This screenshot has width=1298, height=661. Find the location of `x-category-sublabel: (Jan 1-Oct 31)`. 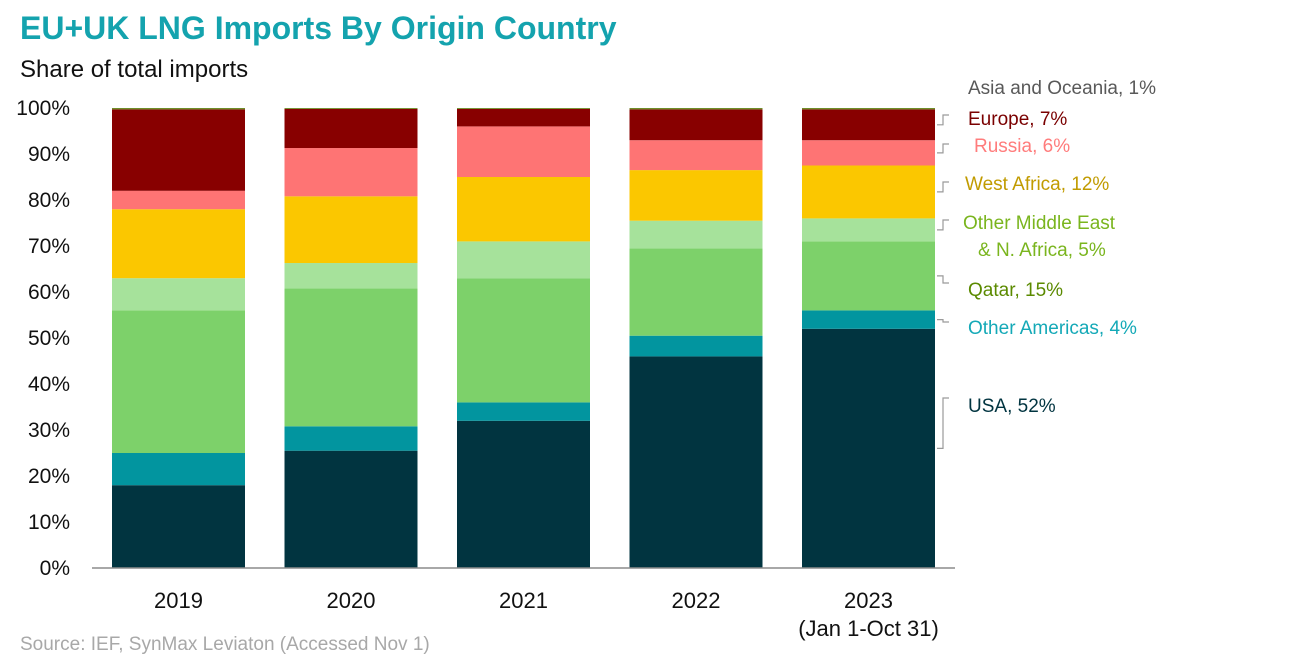

x-category-sublabel: (Jan 1-Oct 31) is located at coordinates (868, 628).